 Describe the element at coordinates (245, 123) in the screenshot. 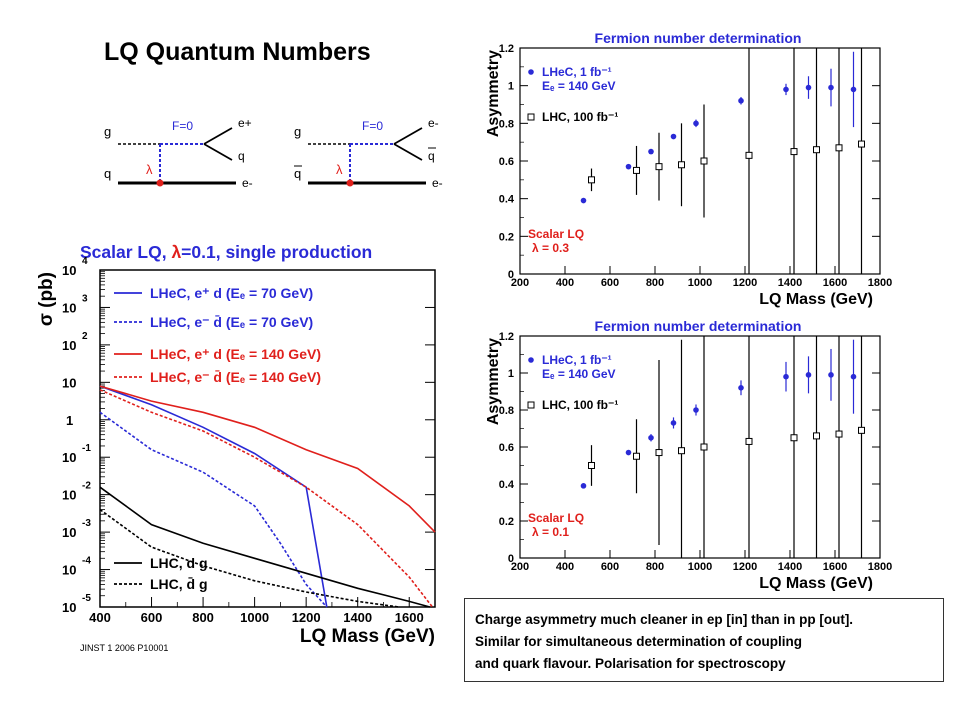

I see `leg-label: e+` at that location.